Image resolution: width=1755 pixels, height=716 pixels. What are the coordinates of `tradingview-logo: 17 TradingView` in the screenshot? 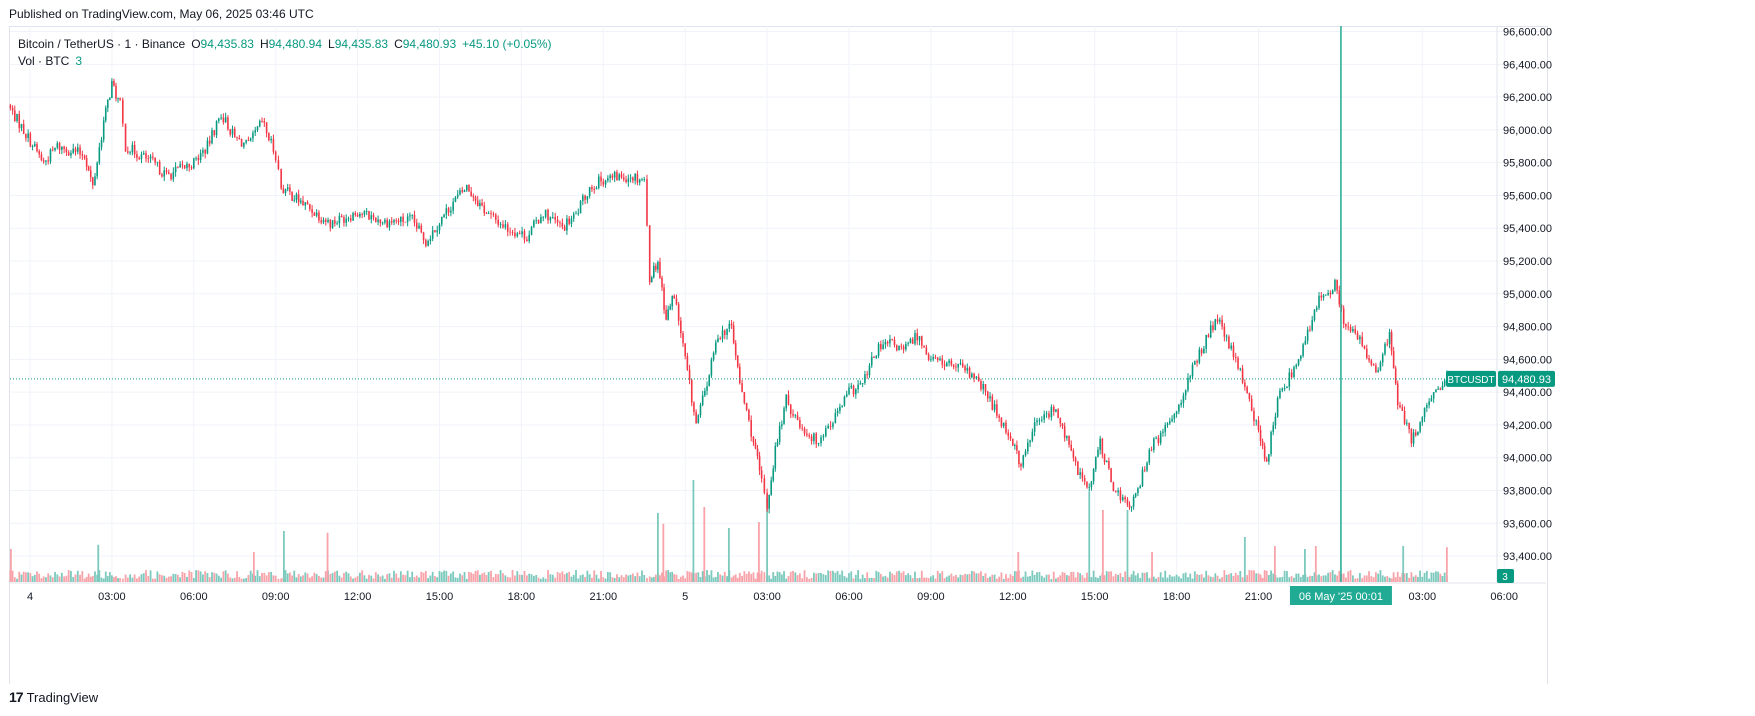 It's located at (53, 697).